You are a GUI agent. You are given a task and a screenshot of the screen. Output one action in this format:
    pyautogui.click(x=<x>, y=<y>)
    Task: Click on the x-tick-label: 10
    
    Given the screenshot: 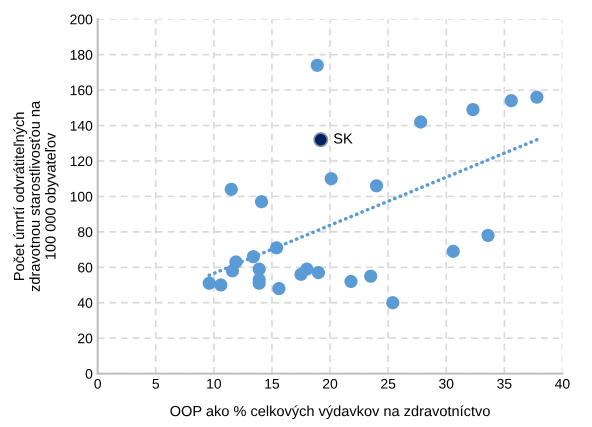 What is the action you would take?
    pyautogui.click(x=214, y=383)
    